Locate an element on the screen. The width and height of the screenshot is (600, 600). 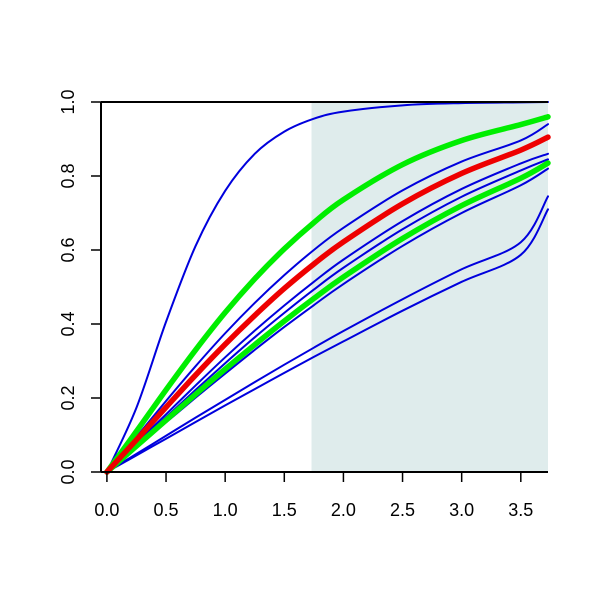
x-tick-label: 2.0 is located at coordinates (343, 510).